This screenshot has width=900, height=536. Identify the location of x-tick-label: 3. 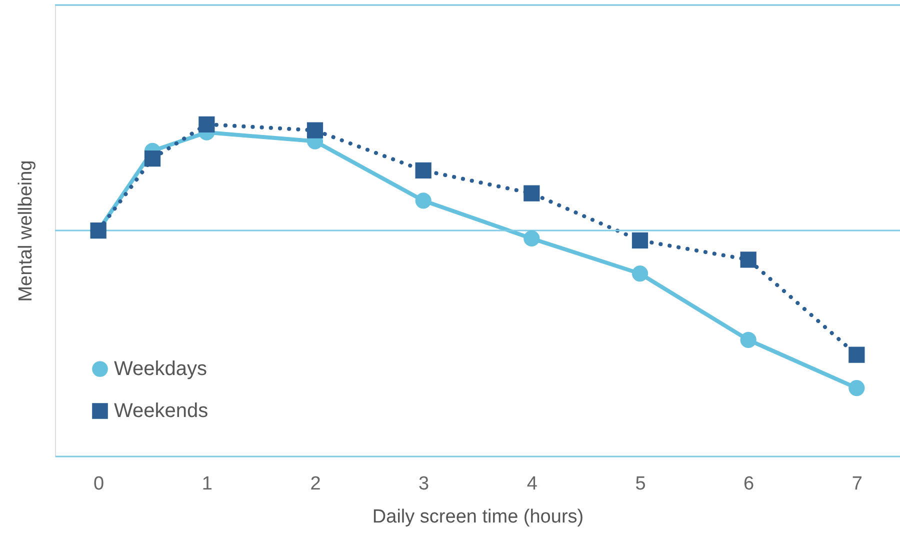
(424, 484).